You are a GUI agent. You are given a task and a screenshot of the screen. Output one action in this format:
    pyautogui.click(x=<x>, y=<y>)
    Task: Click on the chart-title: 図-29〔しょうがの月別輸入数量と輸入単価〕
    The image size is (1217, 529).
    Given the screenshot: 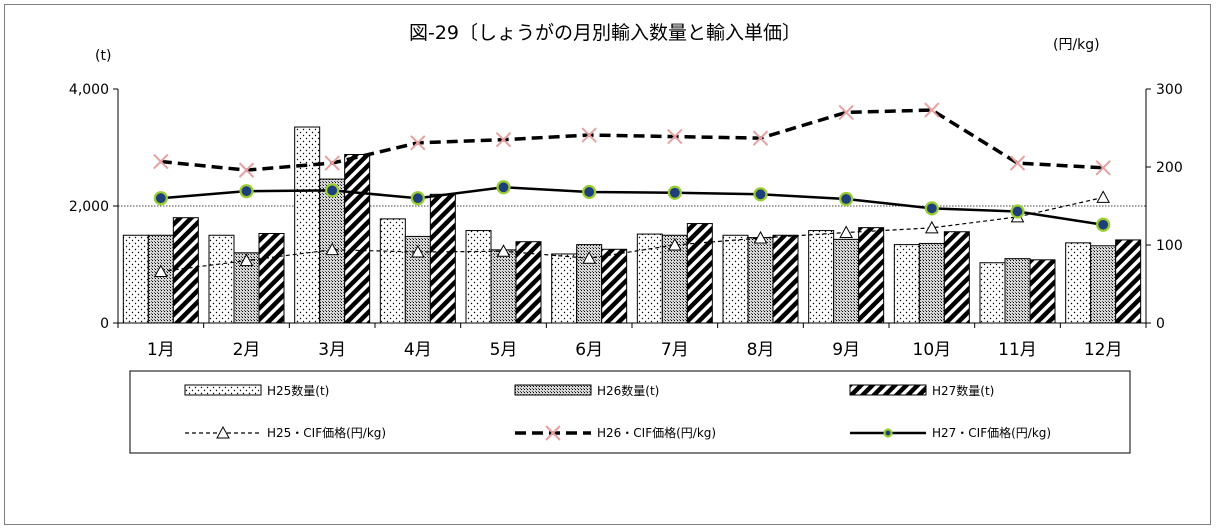 What is the action you would take?
    pyautogui.click(x=605, y=33)
    